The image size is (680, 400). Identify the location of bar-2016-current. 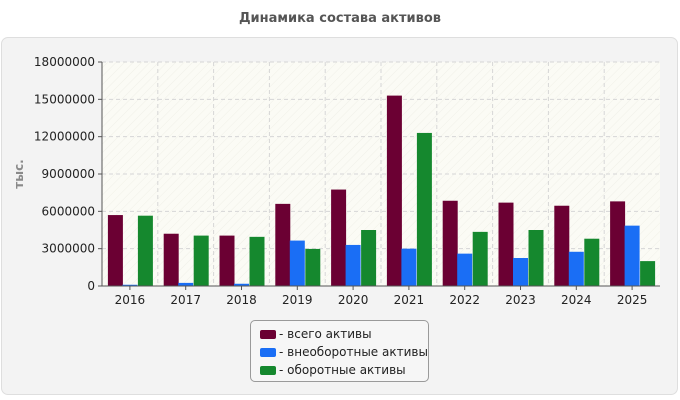
(145, 250).